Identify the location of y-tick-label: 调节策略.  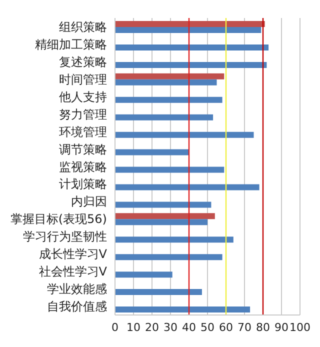
(83, 149).